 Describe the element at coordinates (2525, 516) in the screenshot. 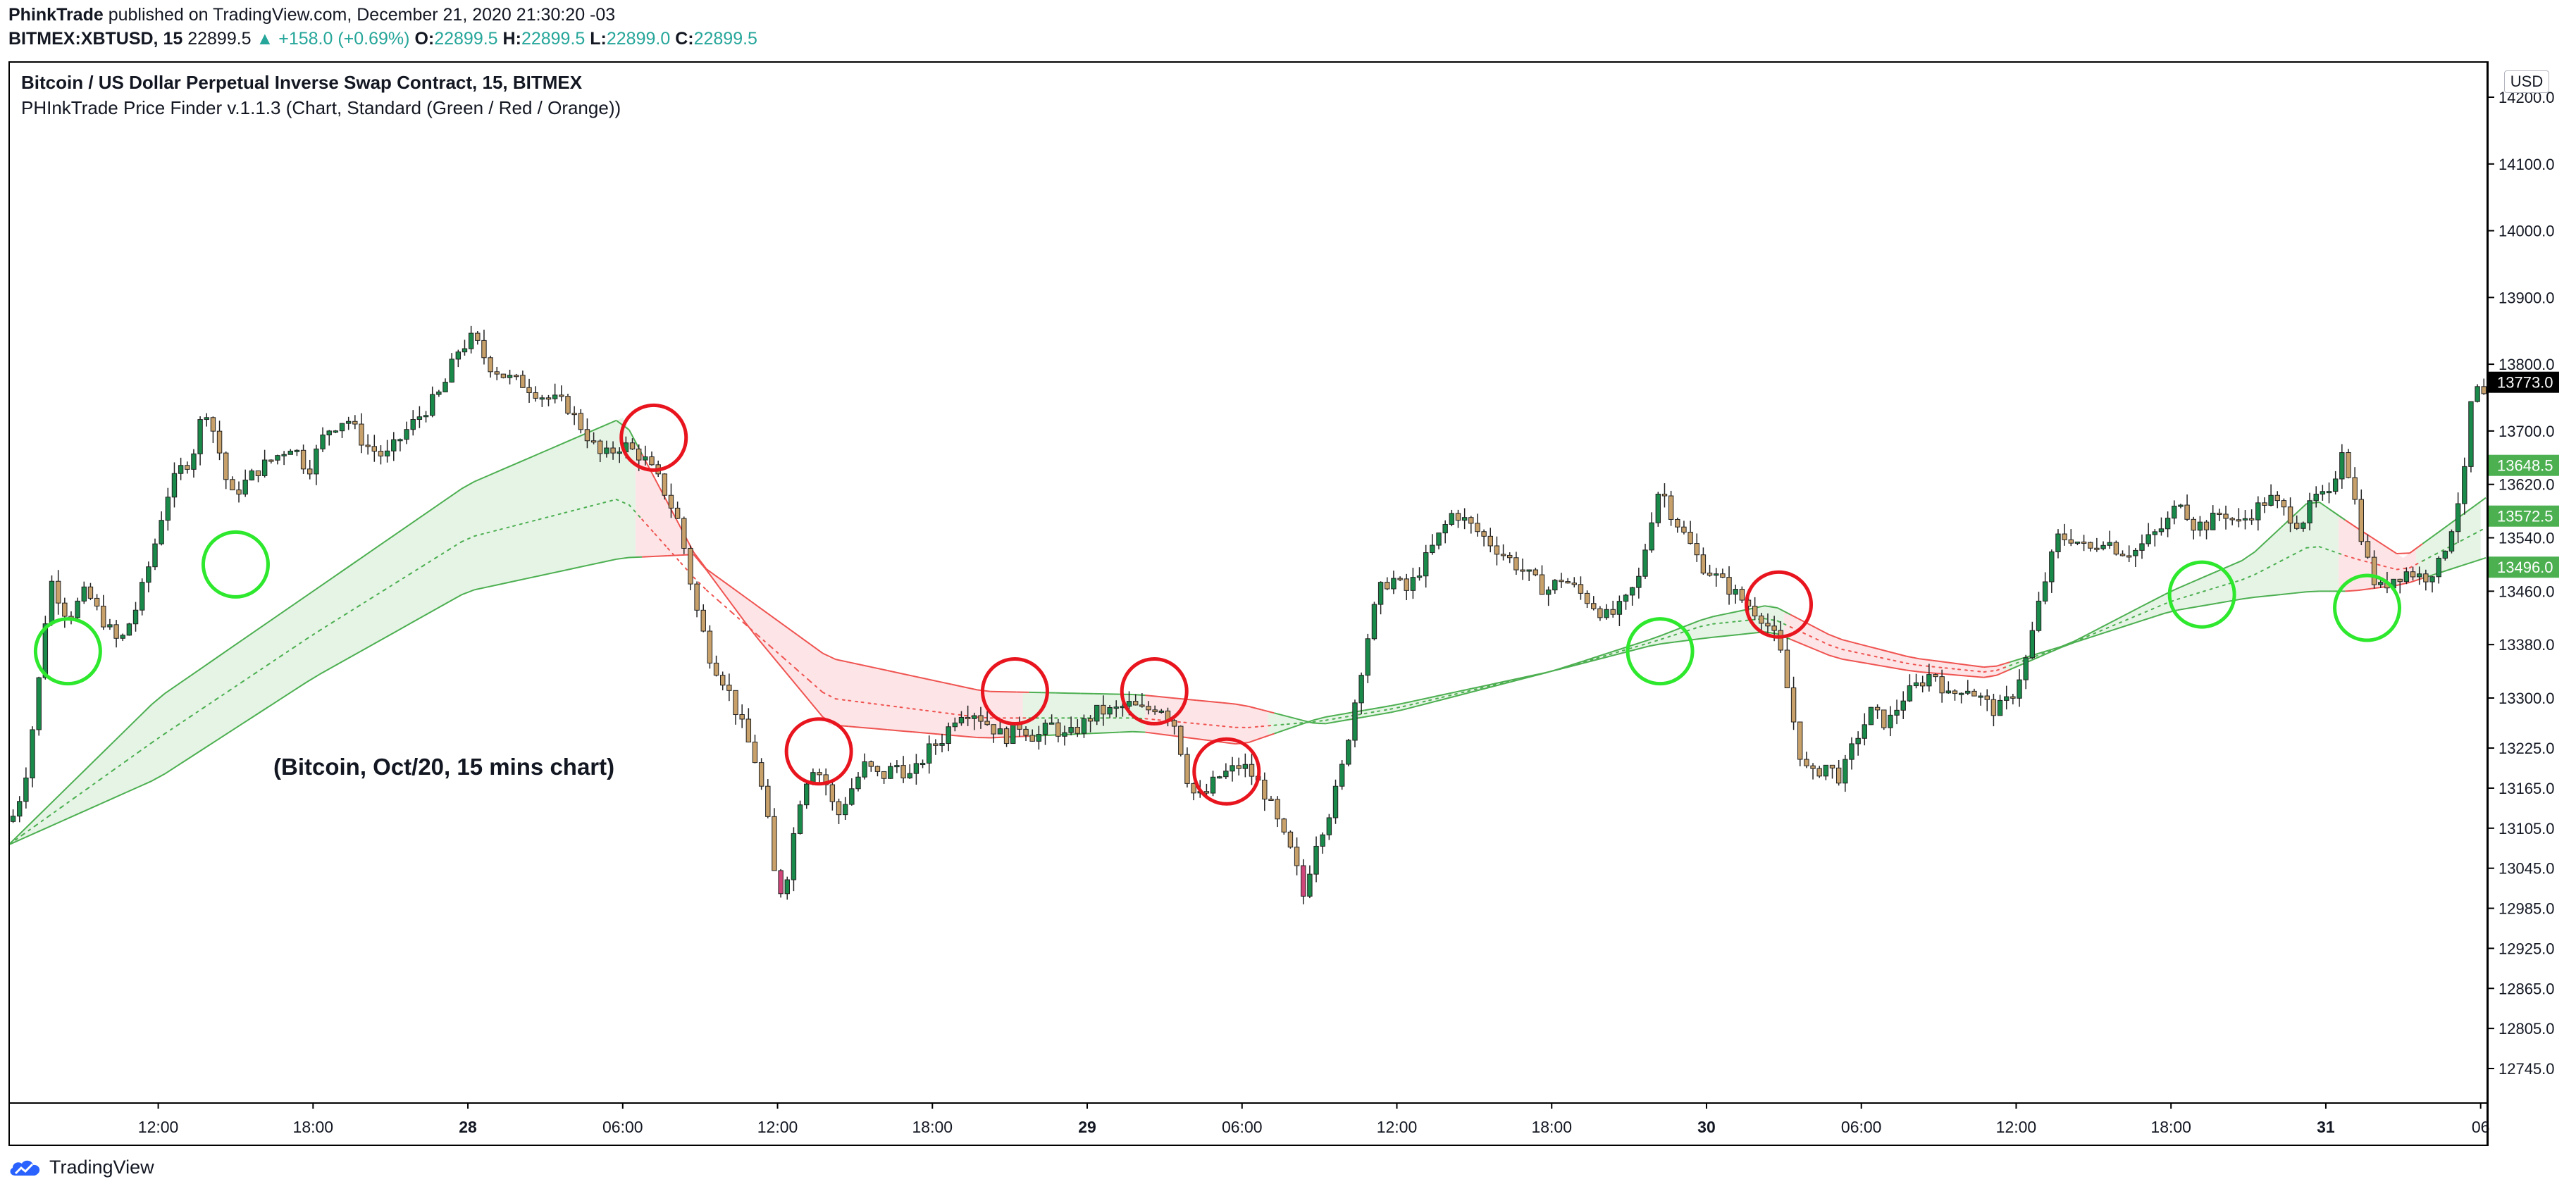

I see `price-tag-label: 13572.5` at that location.